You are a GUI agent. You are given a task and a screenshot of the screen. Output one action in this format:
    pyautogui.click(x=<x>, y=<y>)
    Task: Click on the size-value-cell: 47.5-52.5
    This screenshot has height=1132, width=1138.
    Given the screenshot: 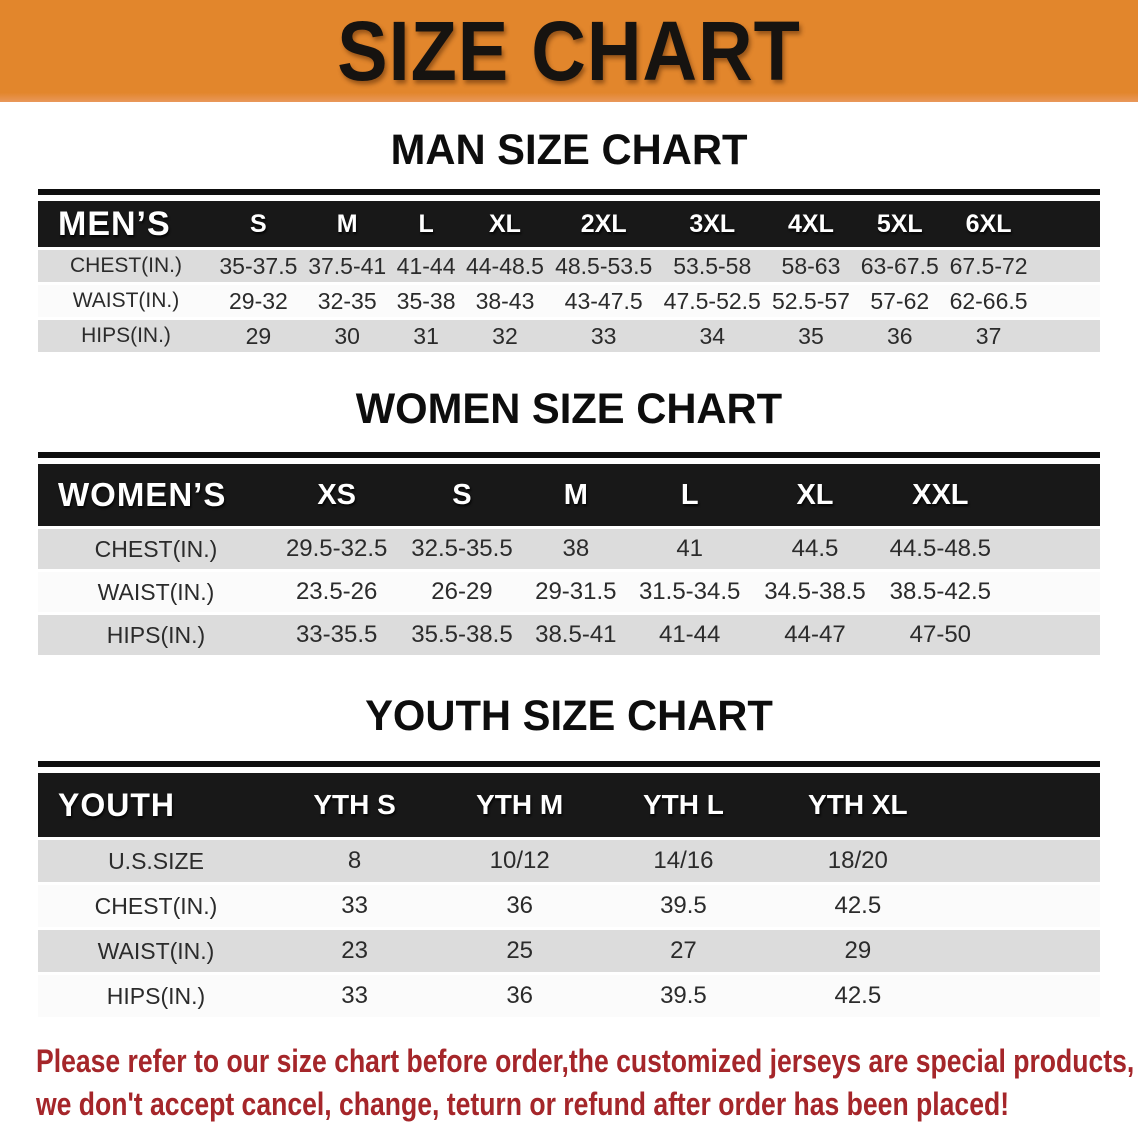 What is the action you would take?
    pyautogui.click(x=712, y=301)
    